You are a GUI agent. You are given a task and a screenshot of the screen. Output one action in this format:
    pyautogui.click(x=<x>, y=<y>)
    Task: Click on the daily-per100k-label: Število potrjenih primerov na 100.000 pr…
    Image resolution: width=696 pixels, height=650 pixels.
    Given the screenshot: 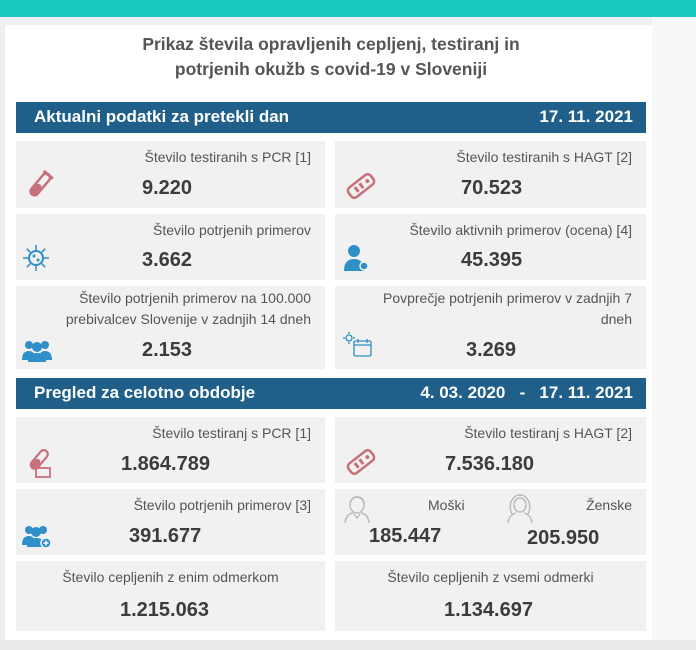 What is the action you would take?
    pyautogui.click(x=188, y=308)
    